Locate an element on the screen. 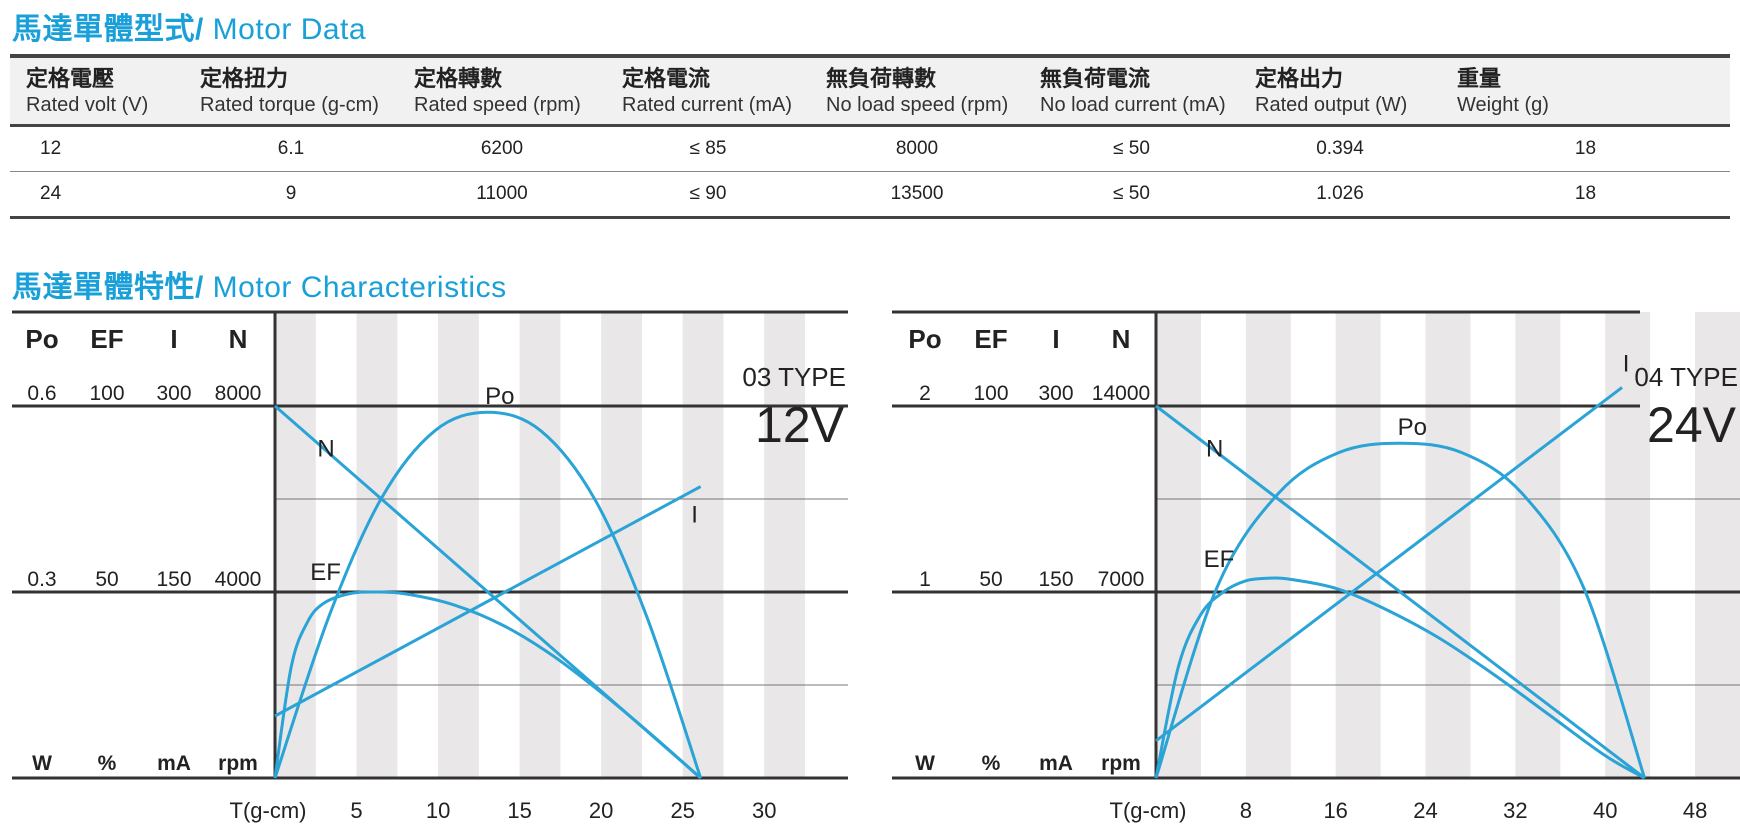 This screenshot has height=832, width=1740. table-cell: 11000 is located at coordinates (502, 195).